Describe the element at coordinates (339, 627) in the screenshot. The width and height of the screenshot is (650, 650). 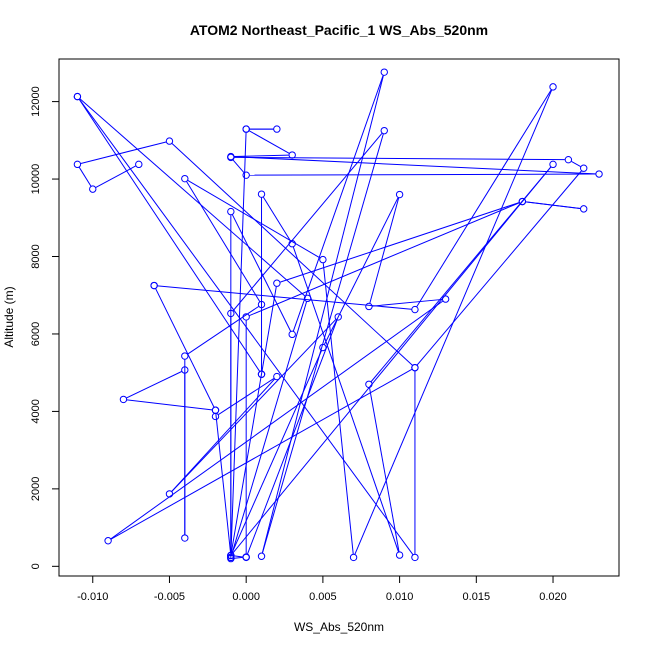
I see `x-axis-label: WS_Abs_520nm` at that location.